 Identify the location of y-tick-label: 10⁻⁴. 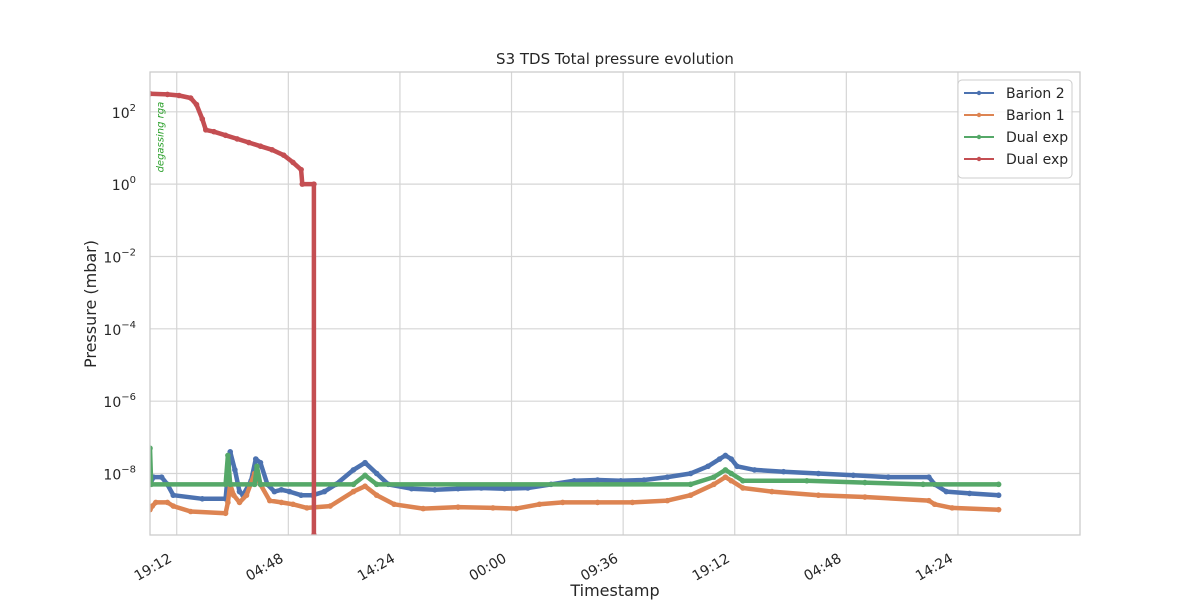
(119, 329).